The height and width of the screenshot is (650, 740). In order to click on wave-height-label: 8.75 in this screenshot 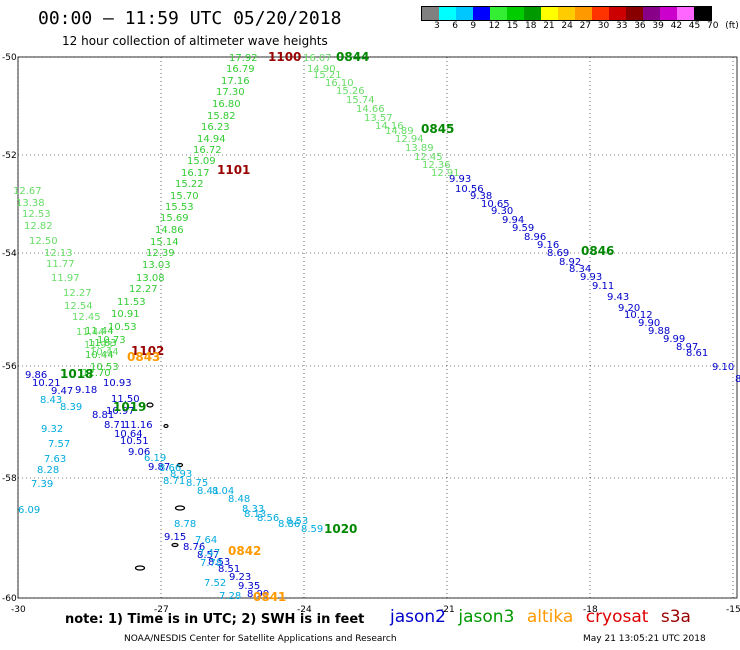, I will do `click(197, 483)`.